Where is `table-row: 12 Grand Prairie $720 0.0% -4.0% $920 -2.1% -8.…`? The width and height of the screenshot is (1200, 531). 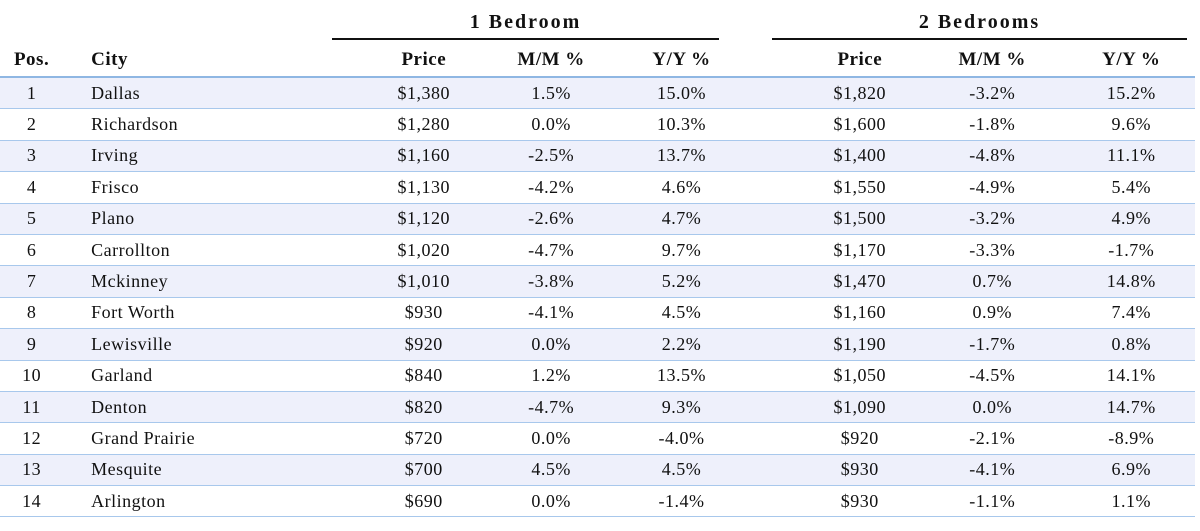
table-row: 12 Grand Prairie $720 0.0% -4.0% $920 -2.1% -8.… is located at coordinates (597, 438).